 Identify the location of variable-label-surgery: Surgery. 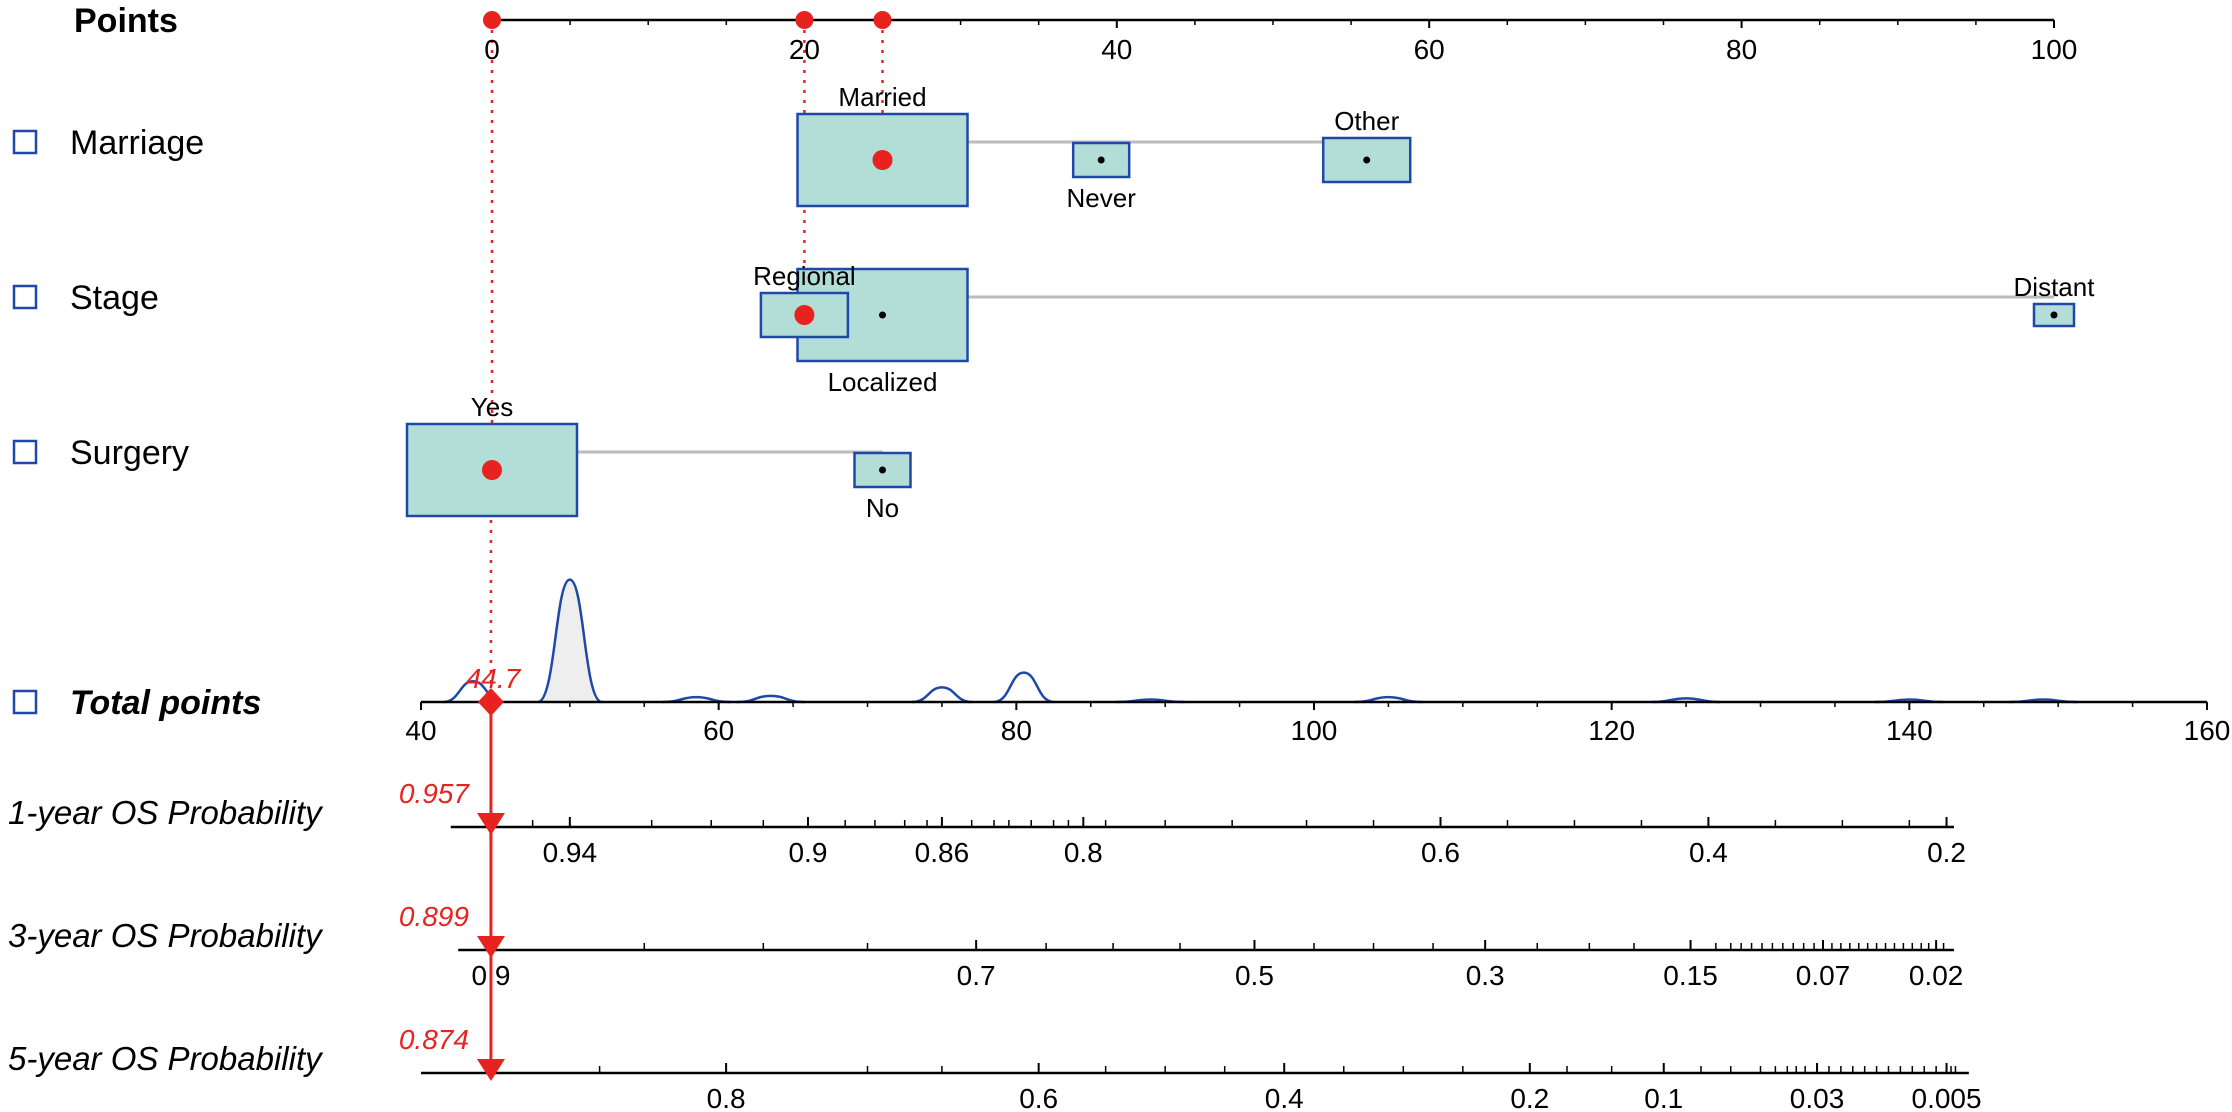
(129, 453).